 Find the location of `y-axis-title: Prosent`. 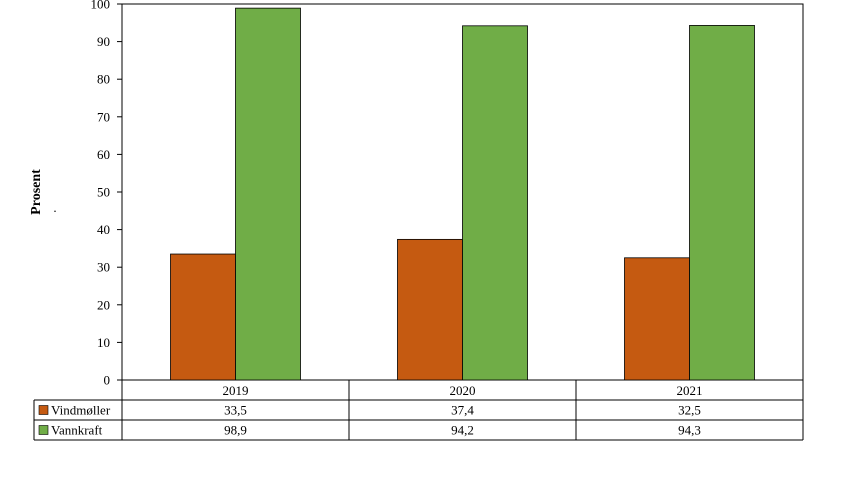

y-axis-title: Prosent is located at coordinates (36, 192).